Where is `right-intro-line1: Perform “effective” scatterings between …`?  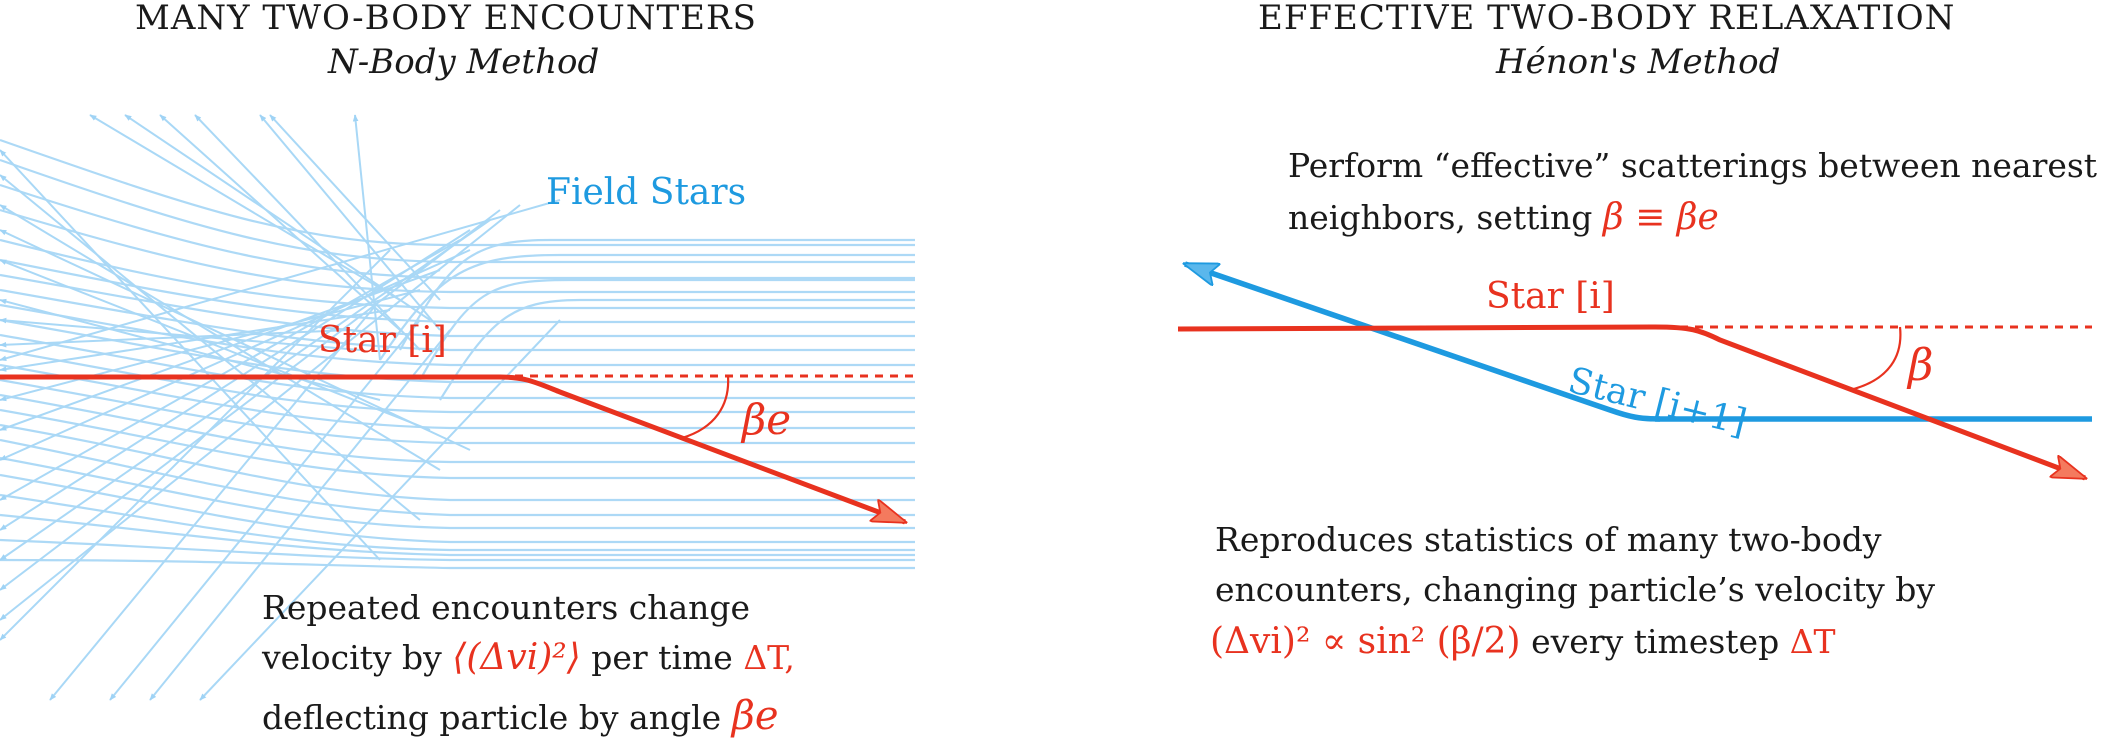 right-intro-line1: Perform “effective” scatterings between … is located at coordinates (1693, 165).